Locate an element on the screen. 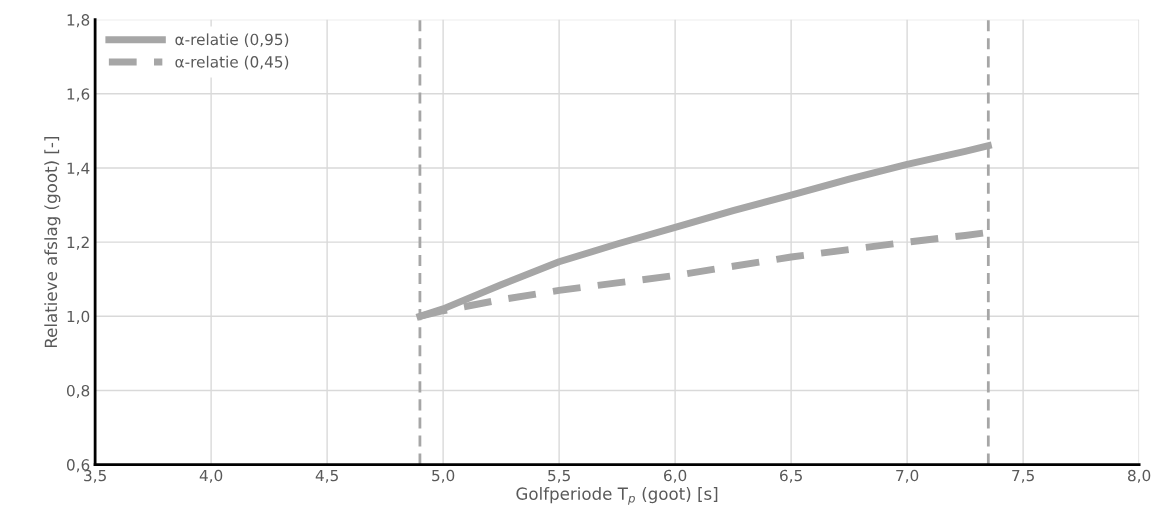 Image resolution: width=1160 pixels, height=531 pixels. x-tick-label: 6,0 is located at coordinates (675, 476).